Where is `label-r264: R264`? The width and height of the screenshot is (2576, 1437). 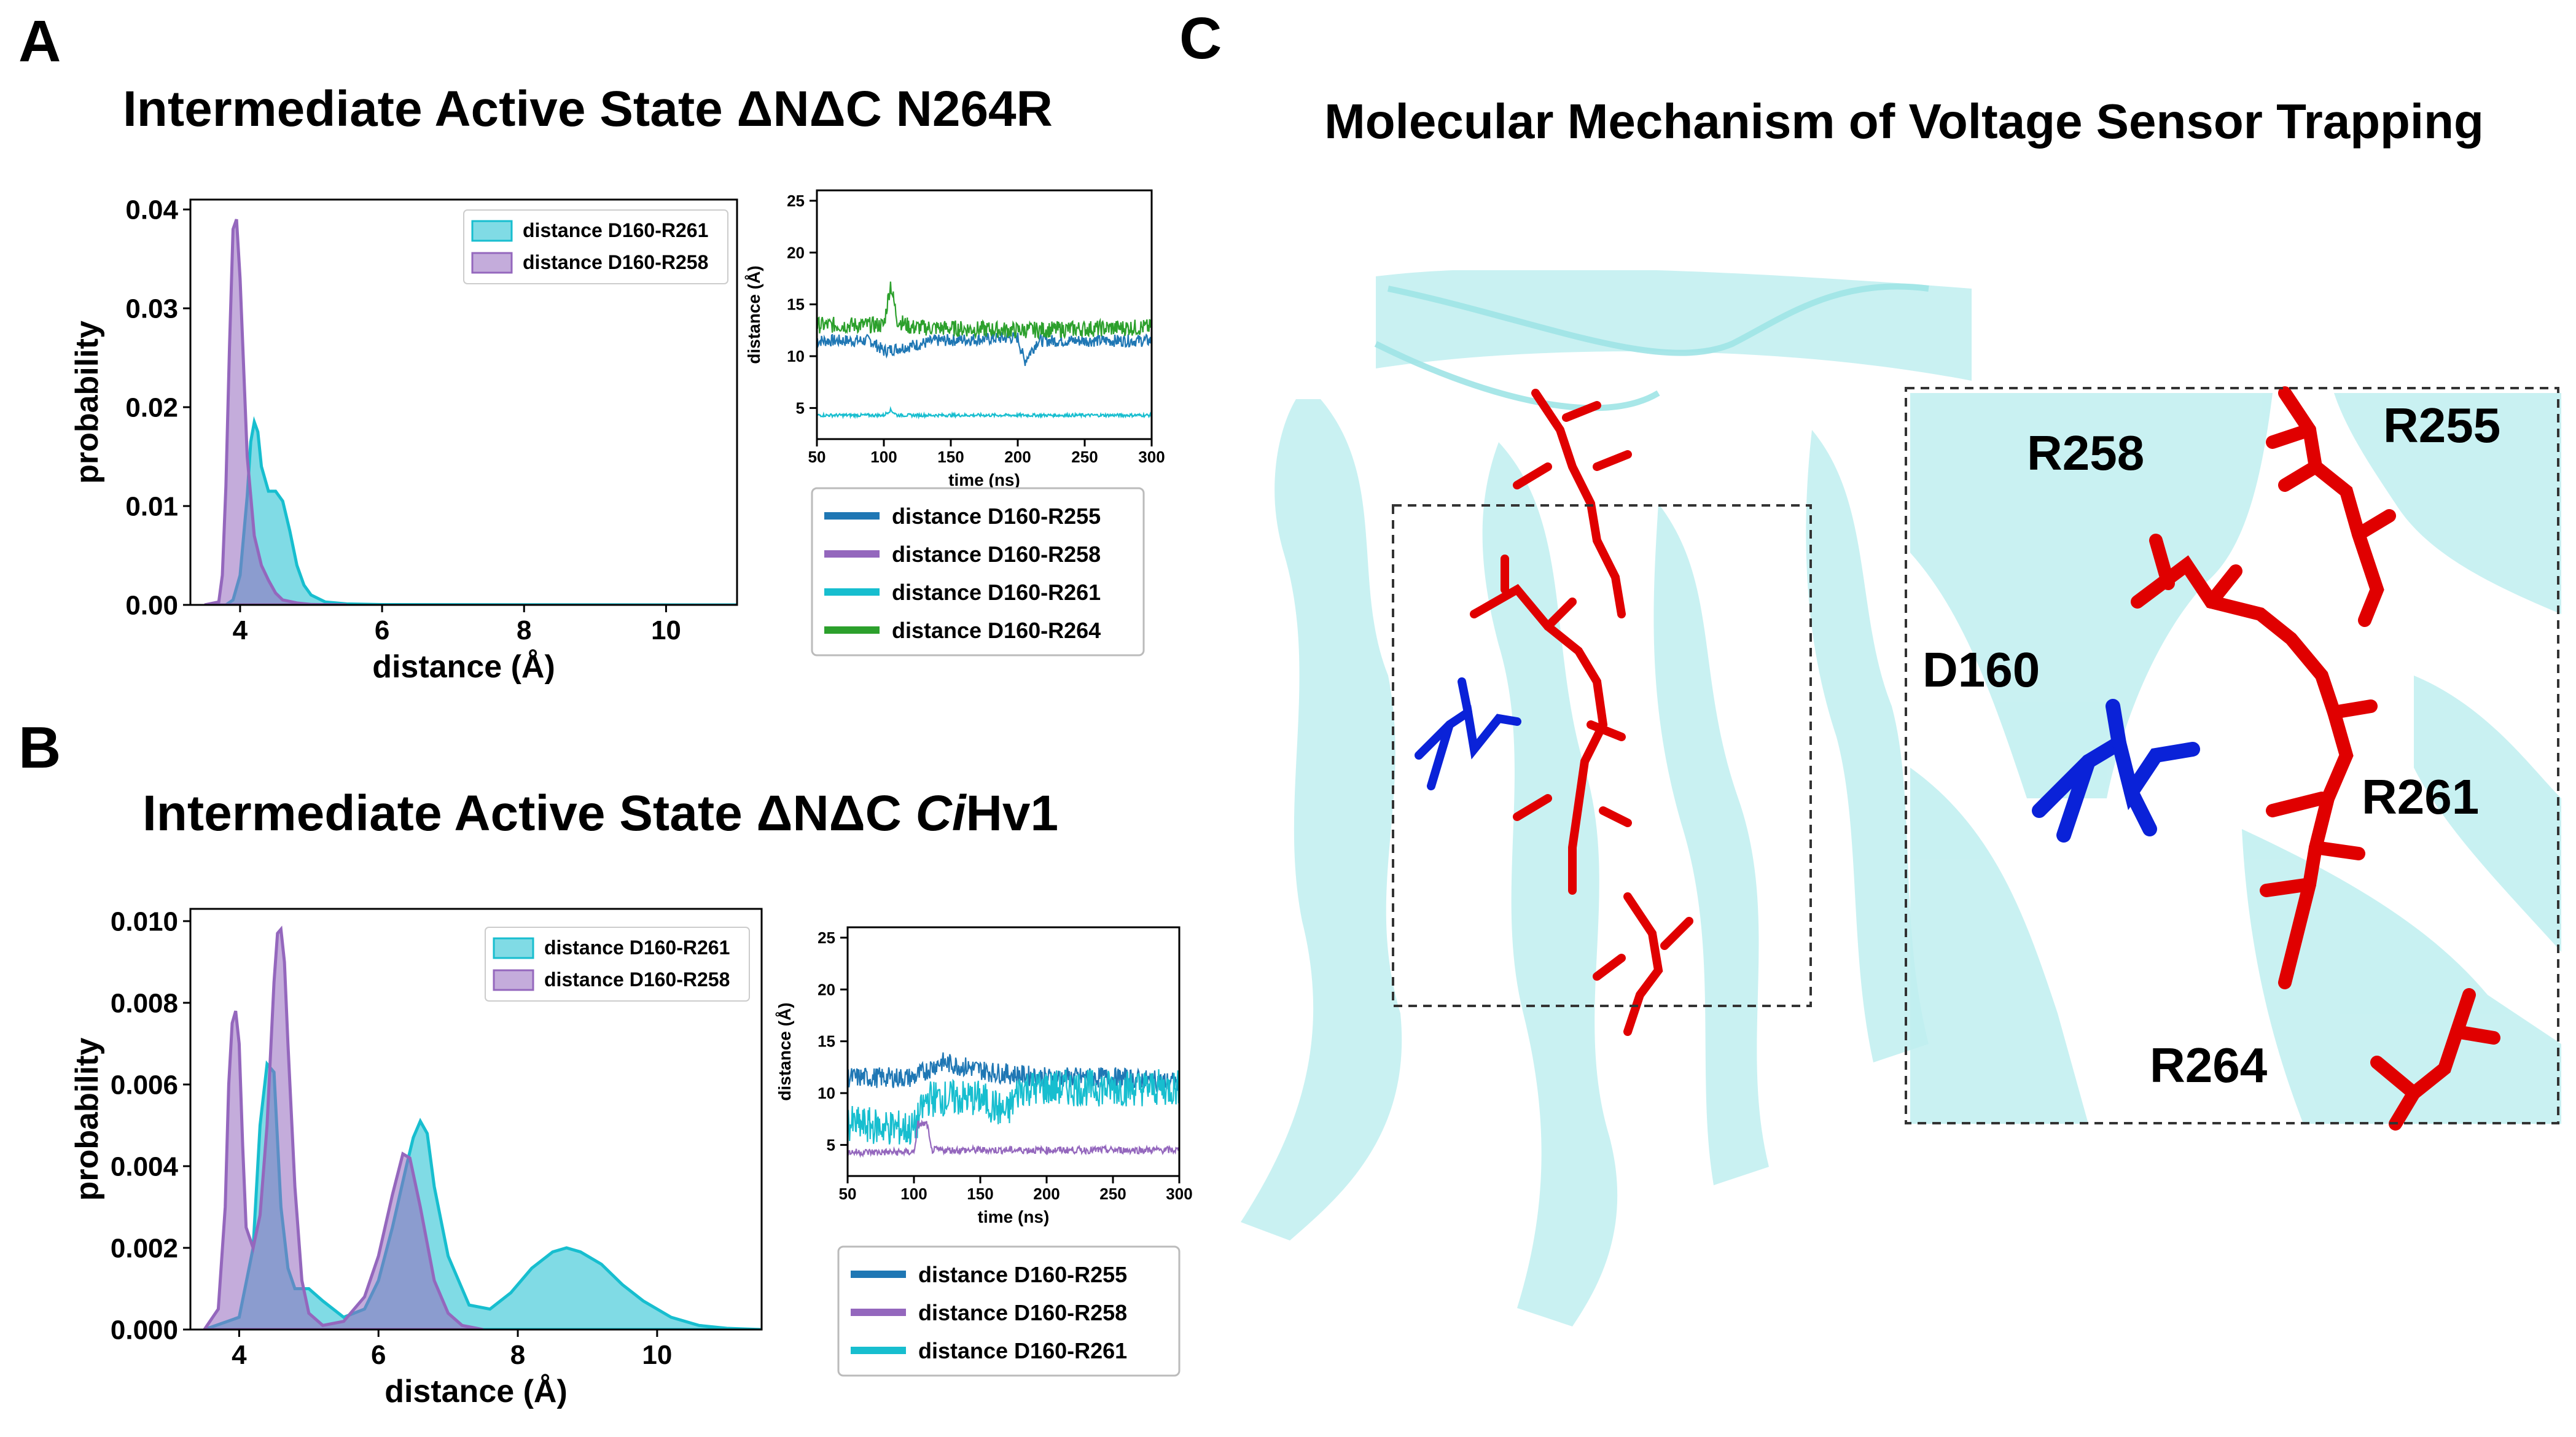 label-r264: R264 is located at coordinates (2209, 1065).